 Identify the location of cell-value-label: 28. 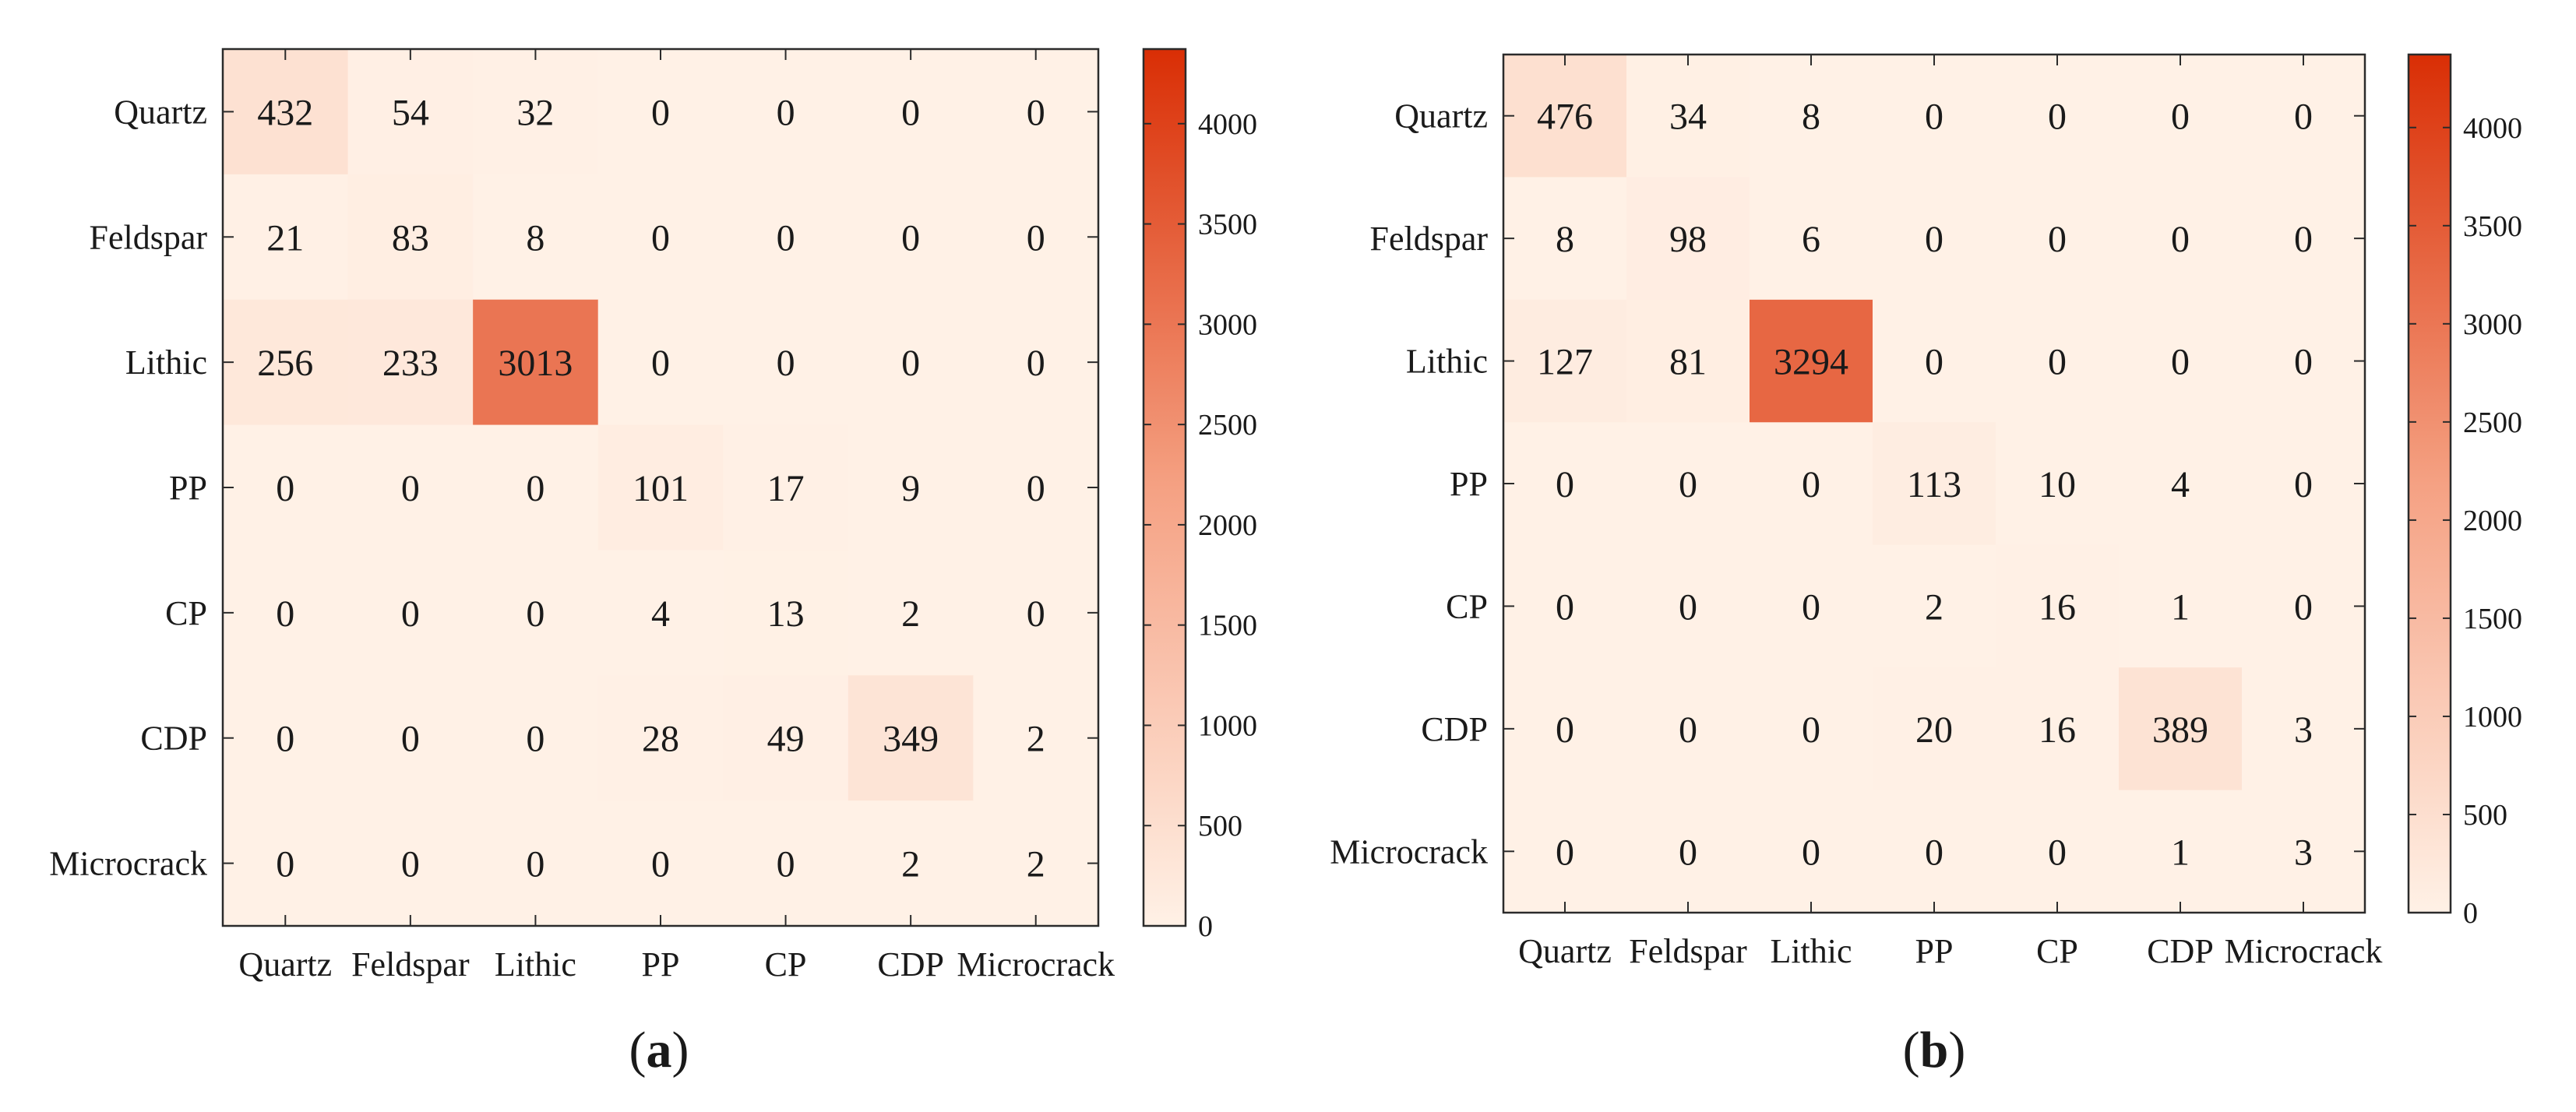
(660, 739).